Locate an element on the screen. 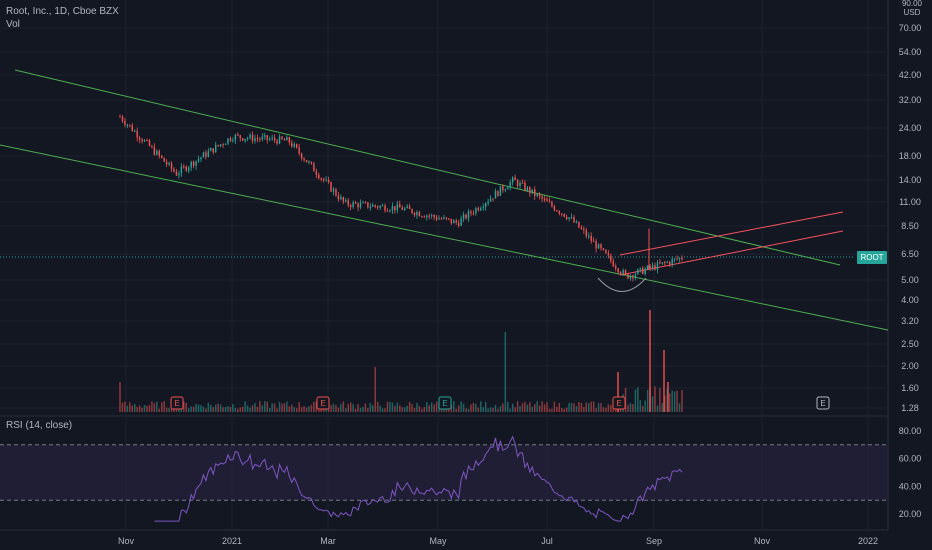 The width and height of the screenshot is (932, 550). rounding-bottom-arc is located at coordinates (622, 284).